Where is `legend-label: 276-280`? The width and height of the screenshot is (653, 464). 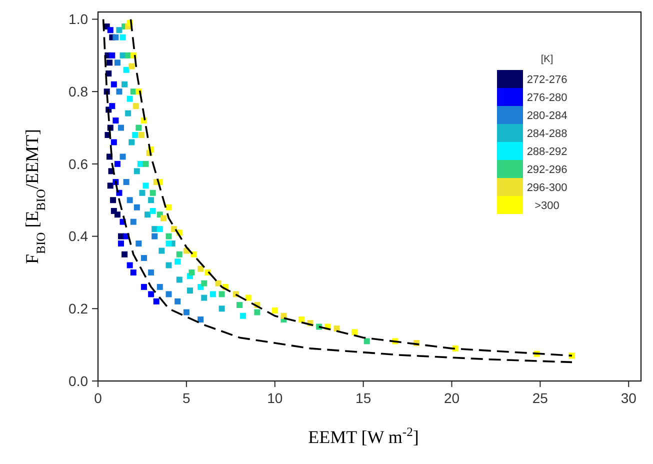 legend-label: 276-280 is located at coordinates (547, 98).